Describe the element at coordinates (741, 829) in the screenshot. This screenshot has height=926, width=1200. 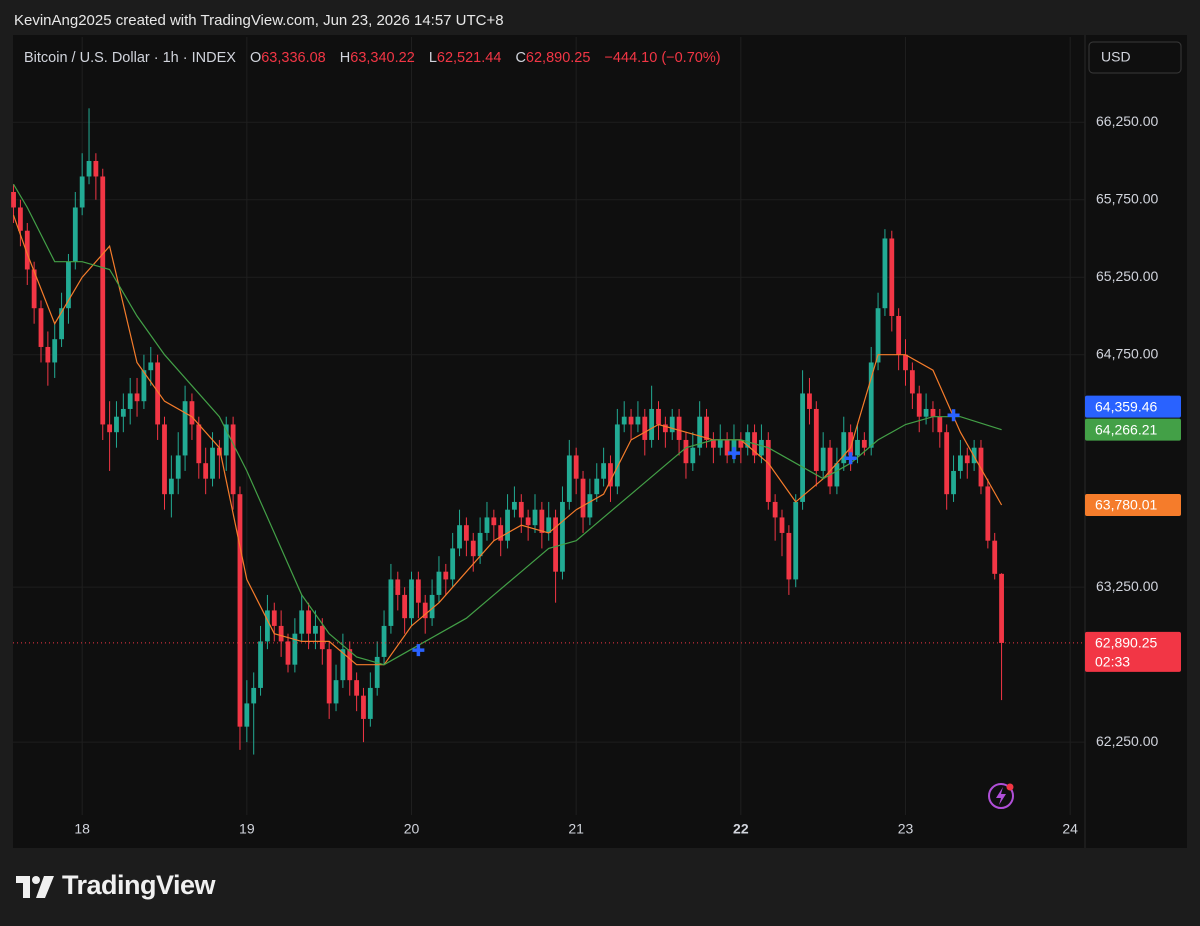
I see `x-tick-label: 22` at that location.